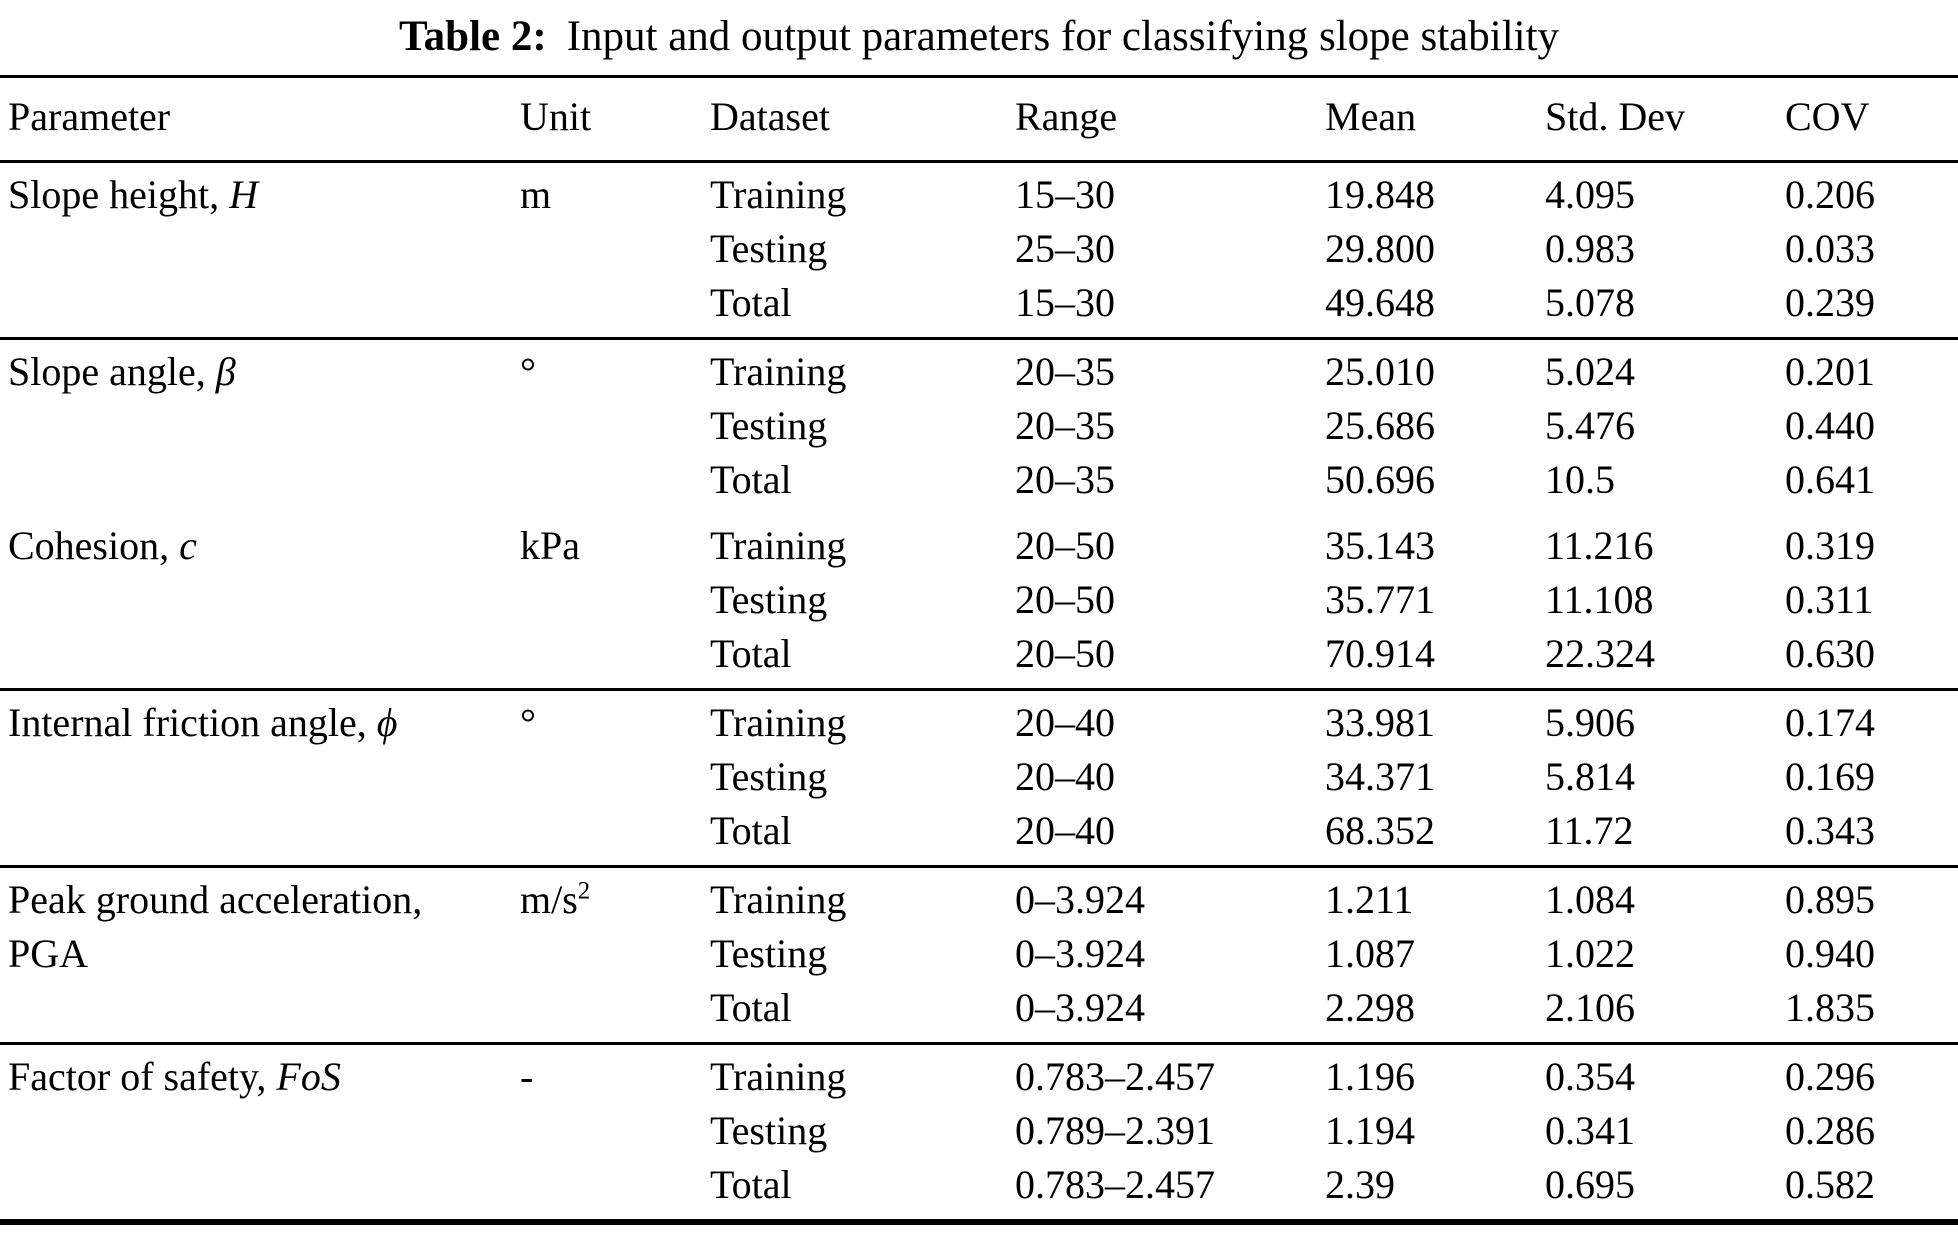 Image resolution: width=1958 pixels, height=1233 pixels. I want to click on std-dev-cell: 5.814, so click(1590, 776).